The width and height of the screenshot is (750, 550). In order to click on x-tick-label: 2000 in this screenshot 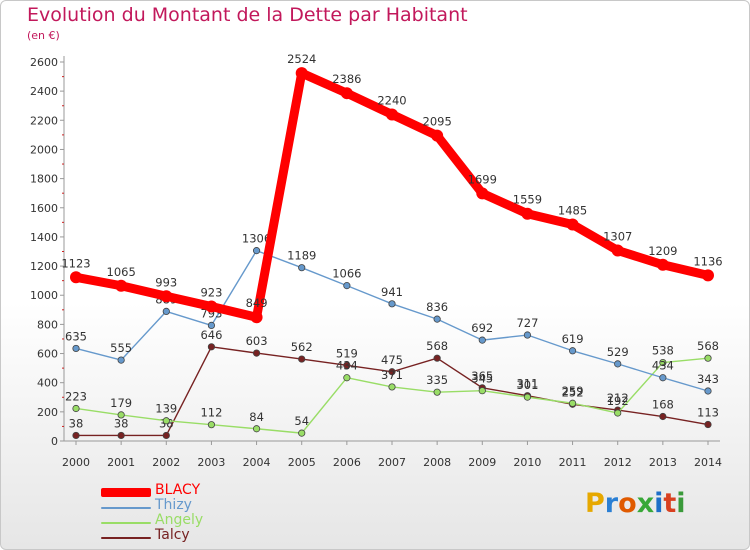, I will do `click(76, 462)`.